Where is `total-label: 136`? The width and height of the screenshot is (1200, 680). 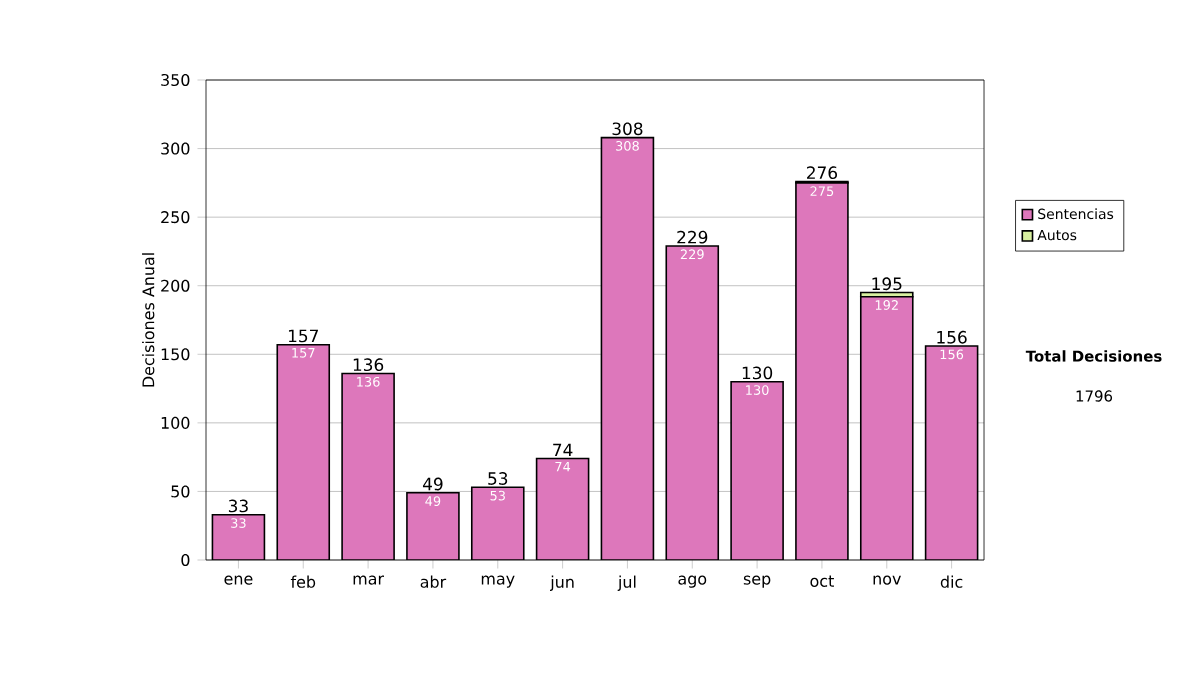 total-label: 136 is located at coordinates (368, 365).